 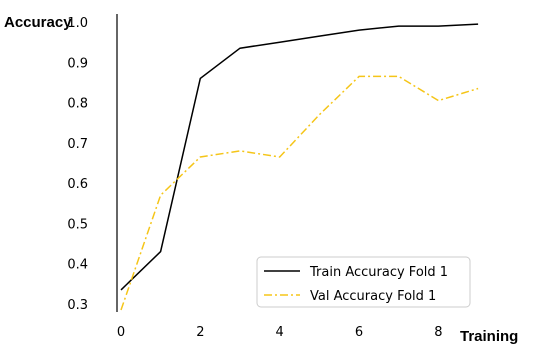 I want to click on legend-label-train: Train Accuracy Fold 1, so click(x=378, y=272).